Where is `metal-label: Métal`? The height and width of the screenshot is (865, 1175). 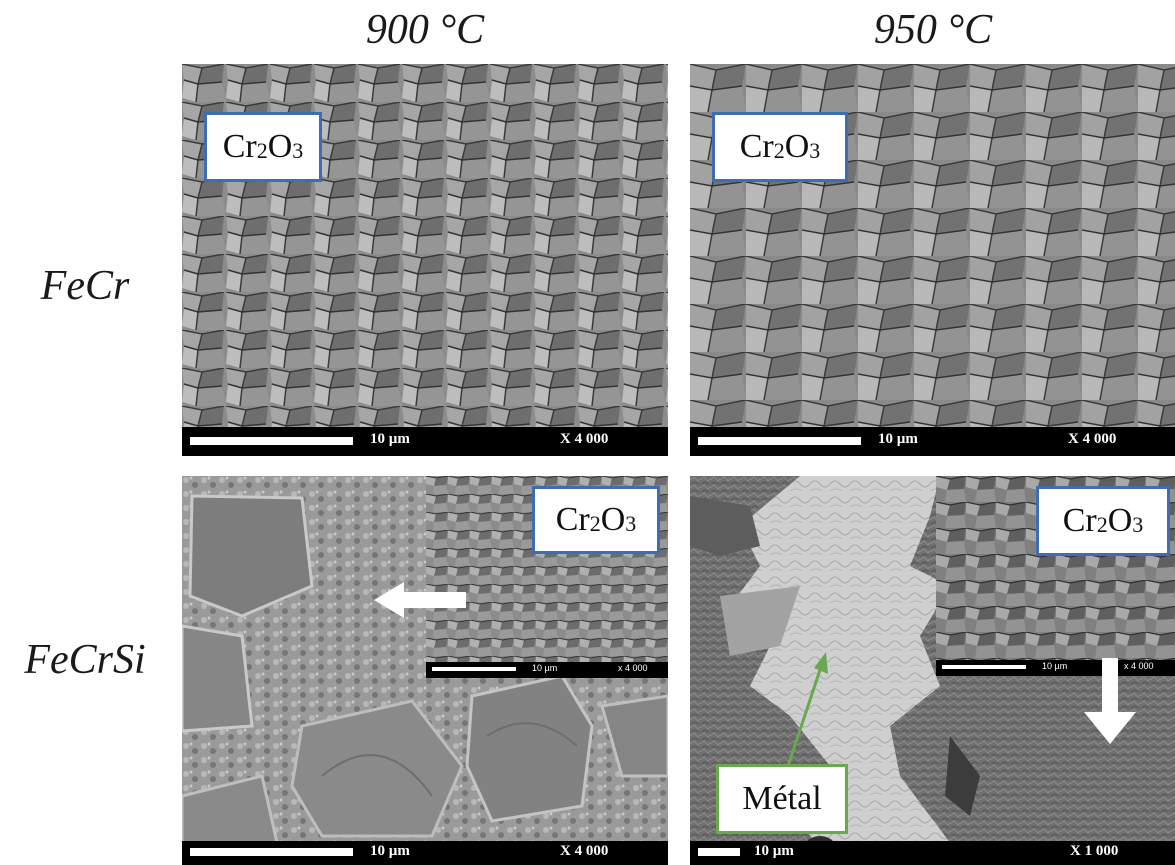
metal-label: Métal is located at coordinates (782, 798).